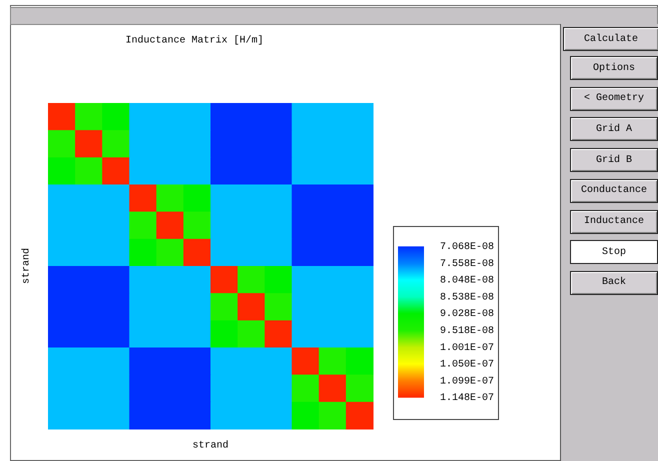 This screenshot has height=461, width=658. I want to click on color-bar-label: 1.099E-07, so click(467, 382).